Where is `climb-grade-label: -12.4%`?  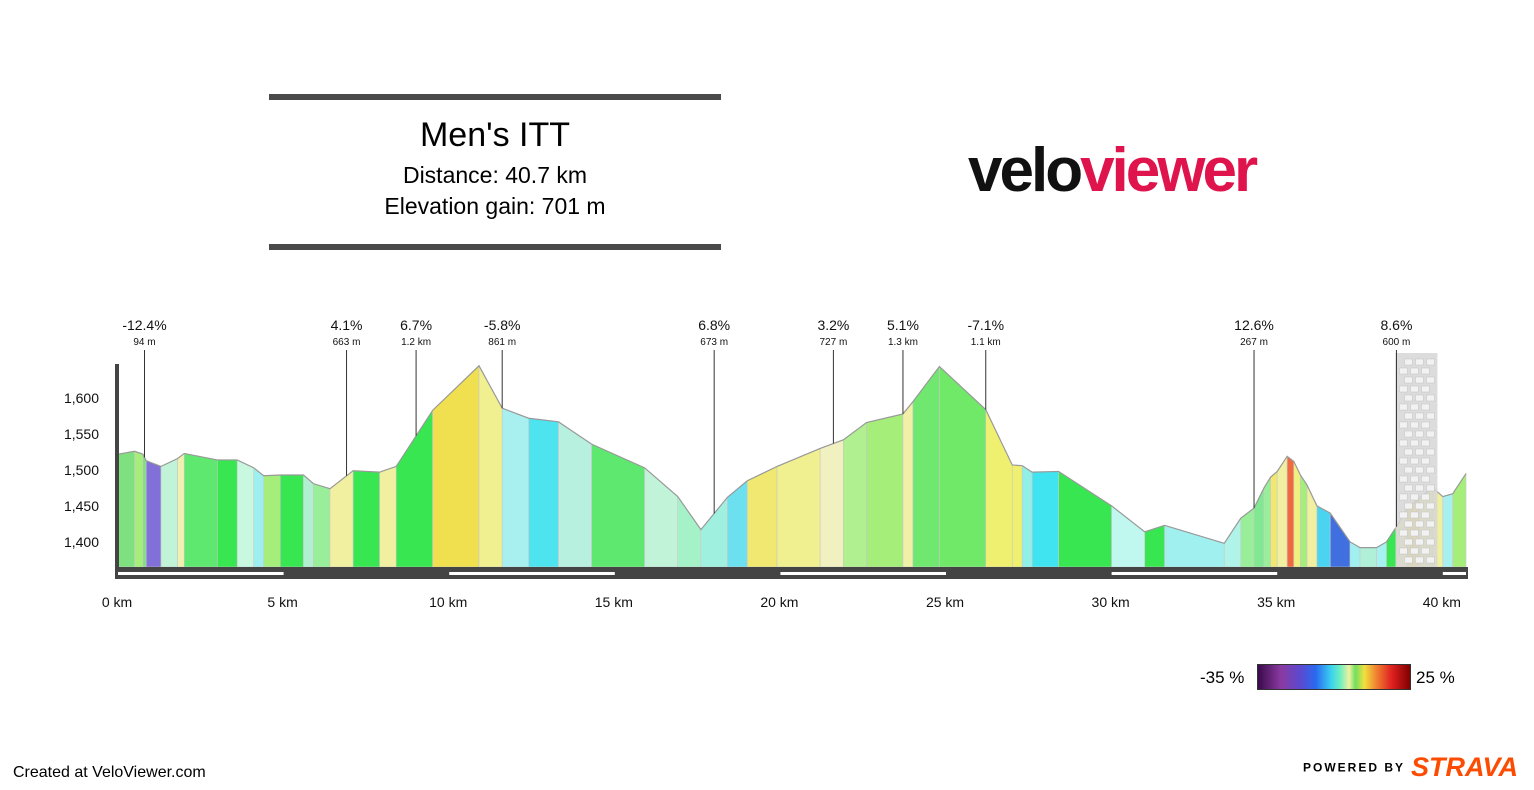 climb-grade-label: -12.4% is located at coordinates (144, 325).